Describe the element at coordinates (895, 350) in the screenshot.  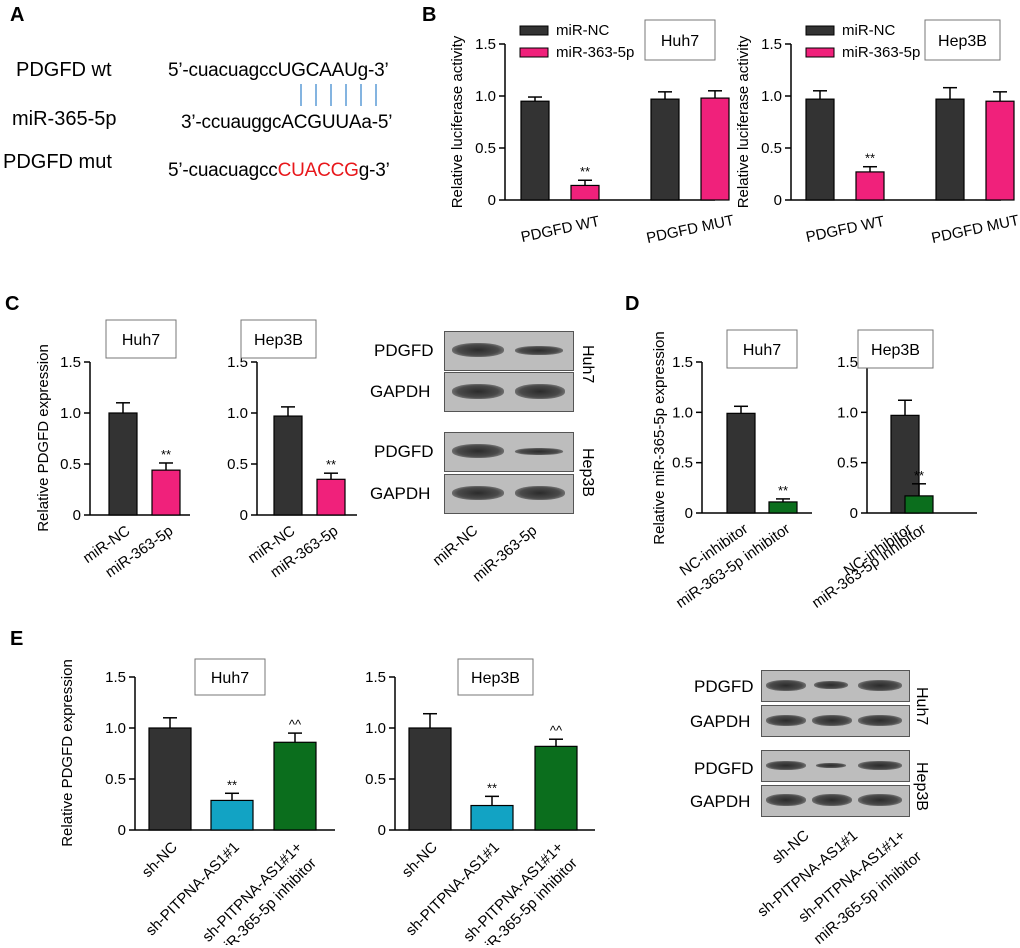
I see `chart-title: Hep3B` at that location.